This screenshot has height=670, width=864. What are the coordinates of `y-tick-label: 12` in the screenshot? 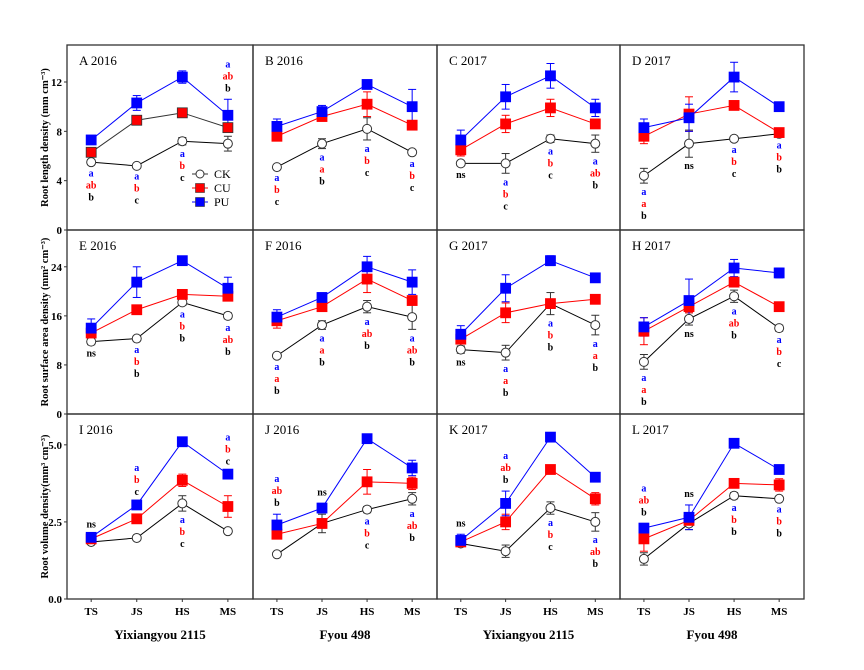 It's located at (57, 83).